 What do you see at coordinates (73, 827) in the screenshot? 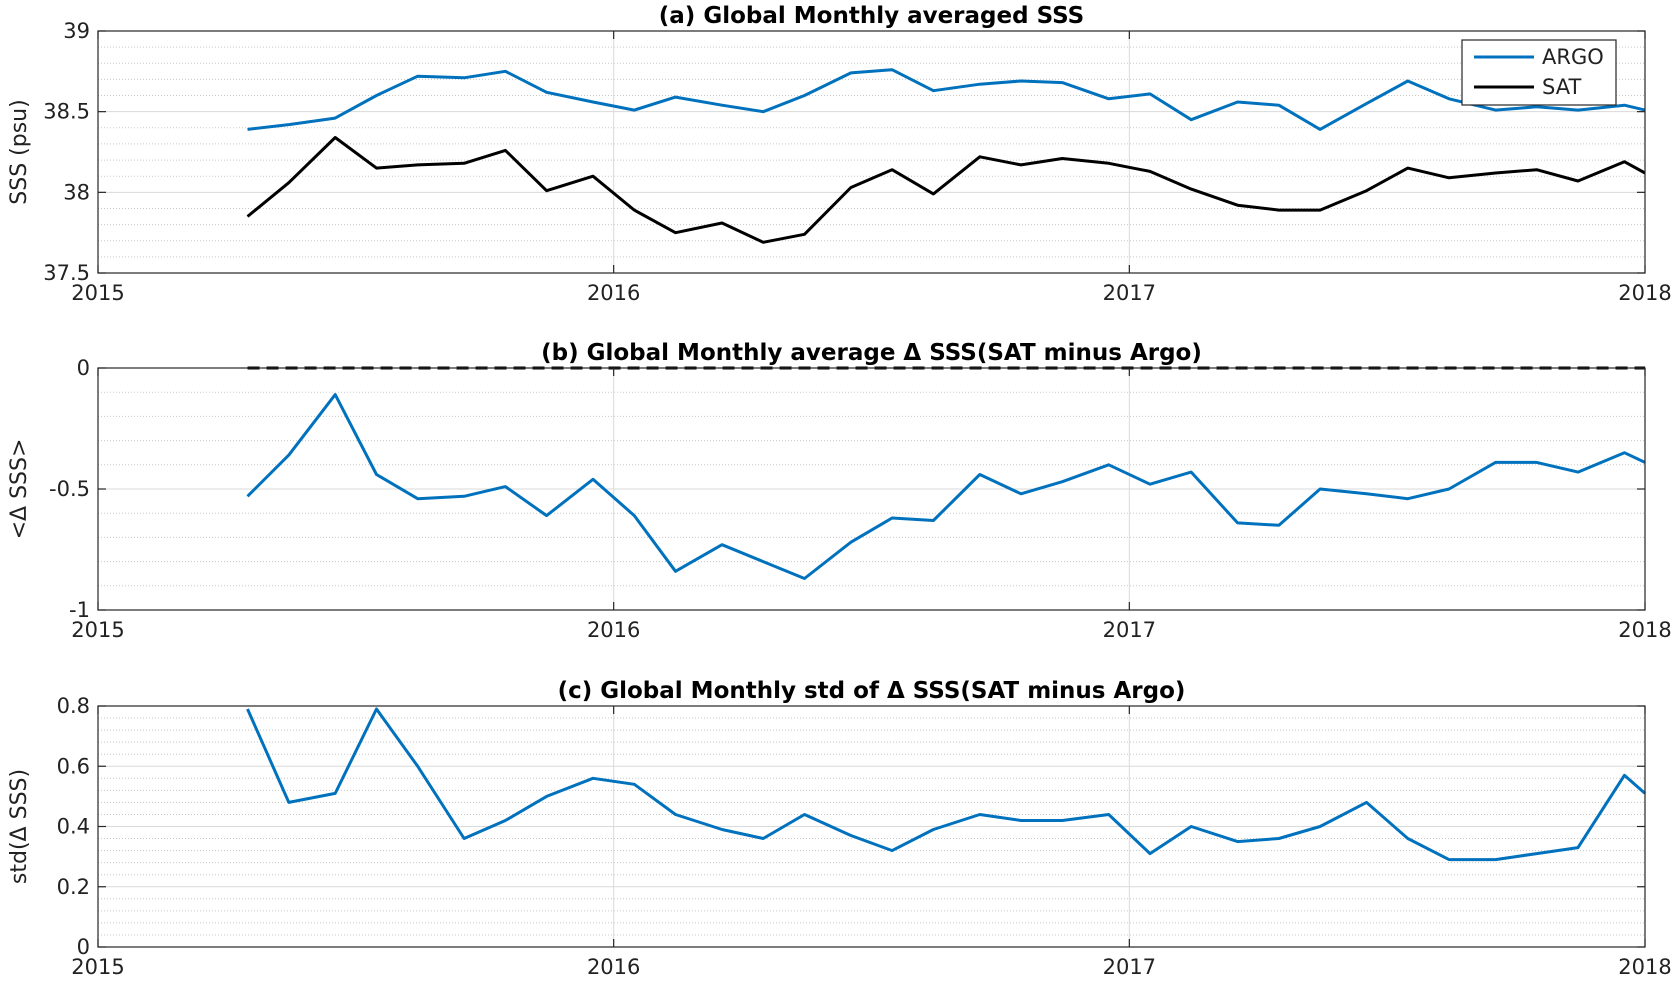
I see `y-tick-label: 0.4` at bounding box center [73, 827].